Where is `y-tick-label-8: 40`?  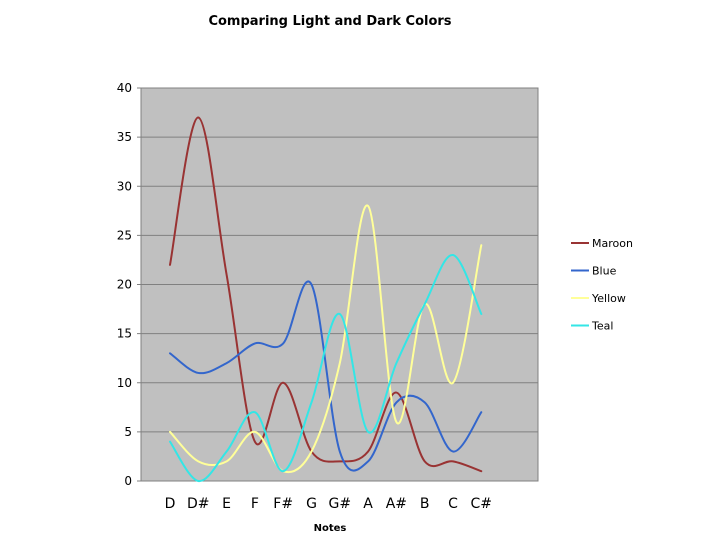 y-tick-label-8: 40 is located at coordinates (124, 88).